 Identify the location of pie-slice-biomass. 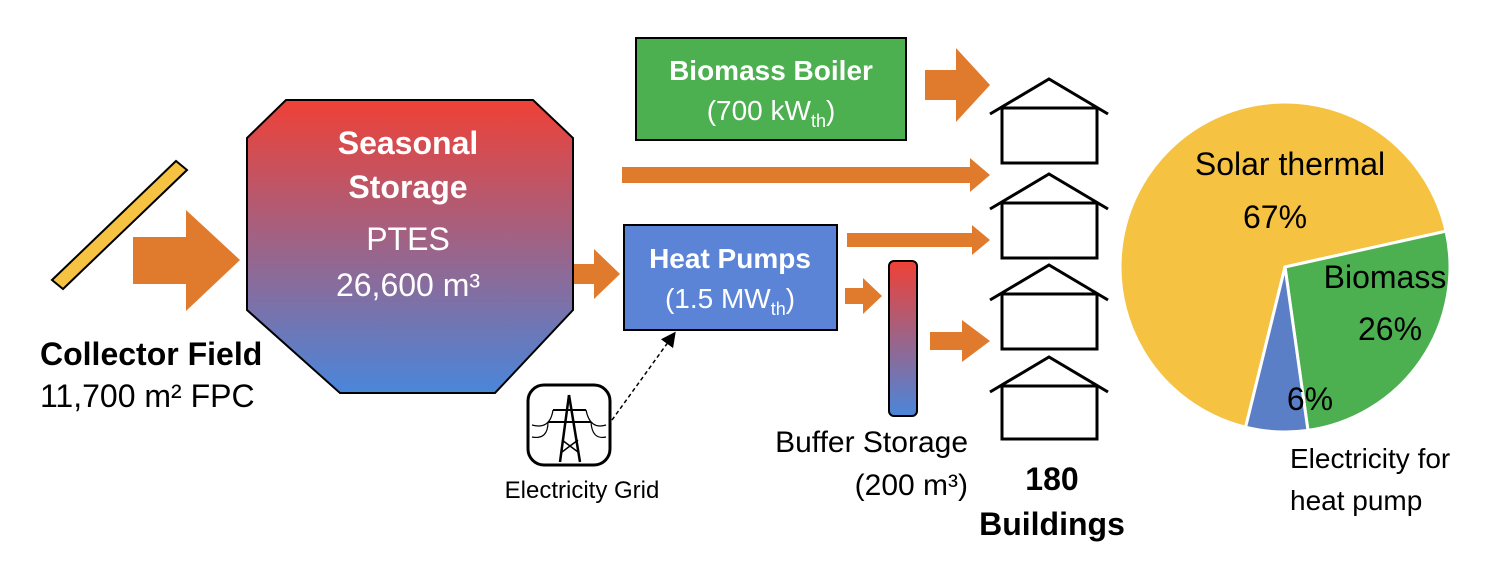
(1367, 331).